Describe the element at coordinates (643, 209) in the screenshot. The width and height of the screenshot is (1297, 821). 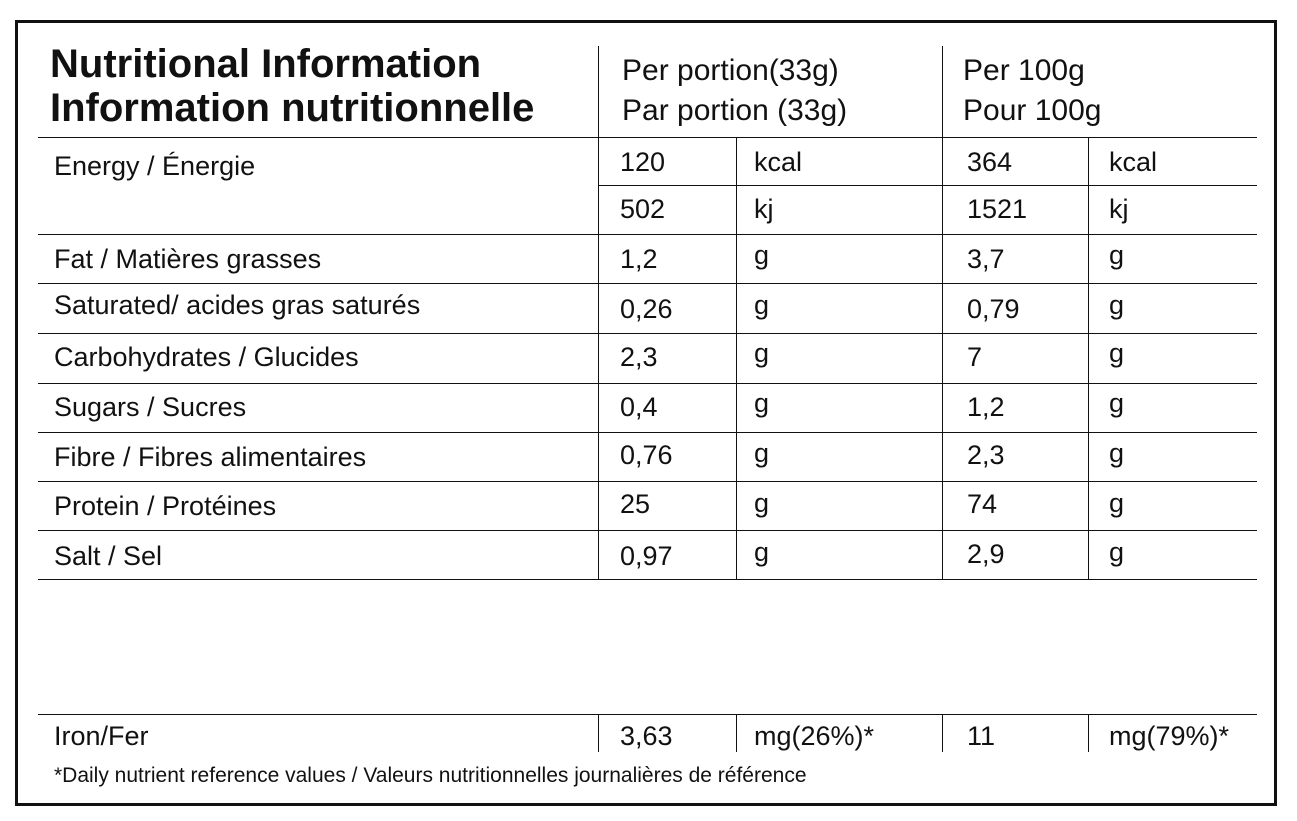
I see `energy-kj-portion: 502` at that location.